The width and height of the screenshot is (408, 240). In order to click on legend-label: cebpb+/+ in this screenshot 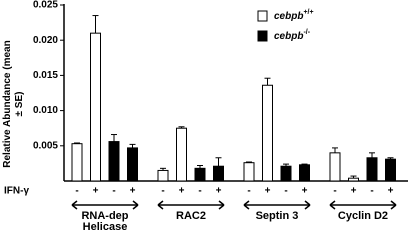, I will do `click(294, 15)`.